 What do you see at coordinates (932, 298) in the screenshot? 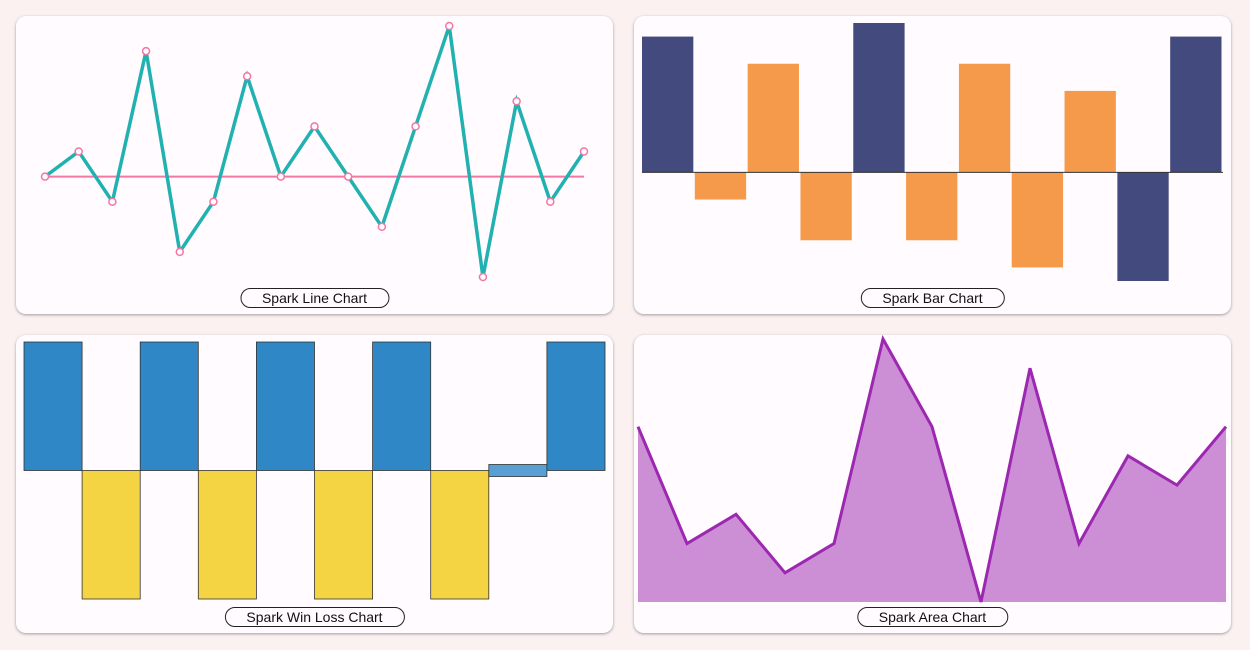
I see `spark-bar-chart-label: Spark Bar Chart` at bounding box center [932, 298].